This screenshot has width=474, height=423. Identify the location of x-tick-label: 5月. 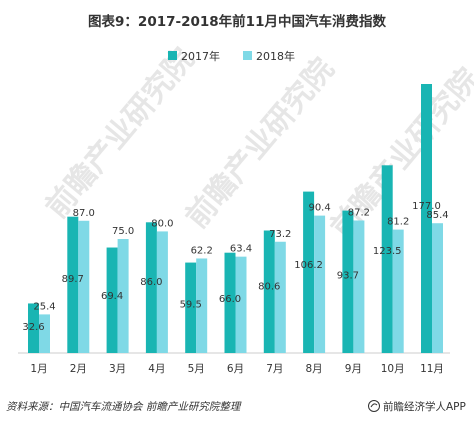
(196, 369).